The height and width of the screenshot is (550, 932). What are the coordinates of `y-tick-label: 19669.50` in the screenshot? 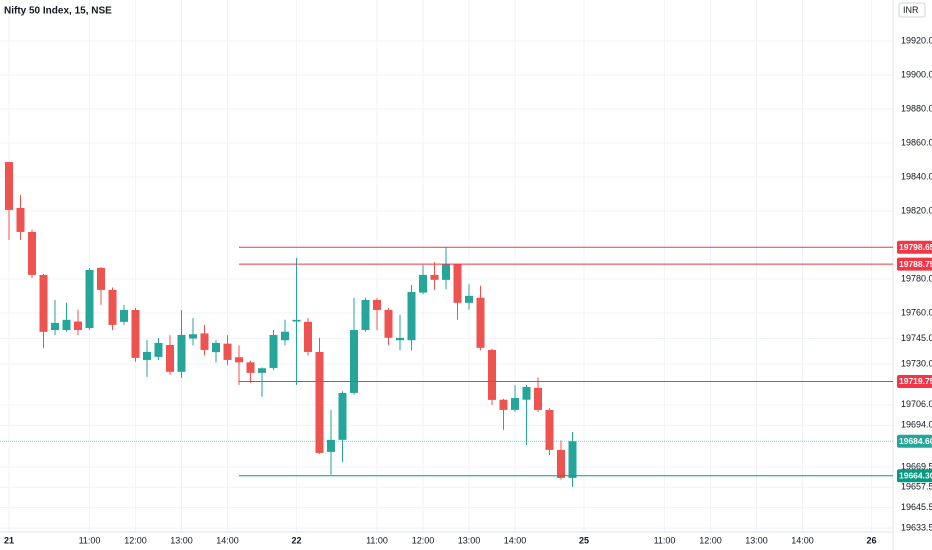 It's located at (916, 466).